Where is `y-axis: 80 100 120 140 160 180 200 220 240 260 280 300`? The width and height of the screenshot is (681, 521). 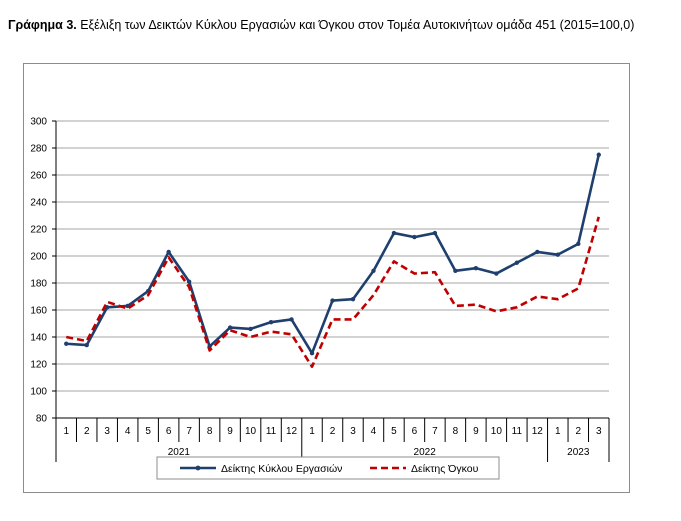
y-axis: 80 100 120 140 160 180 200 220 240 260 280 300 is located at coordinates (43, 271).